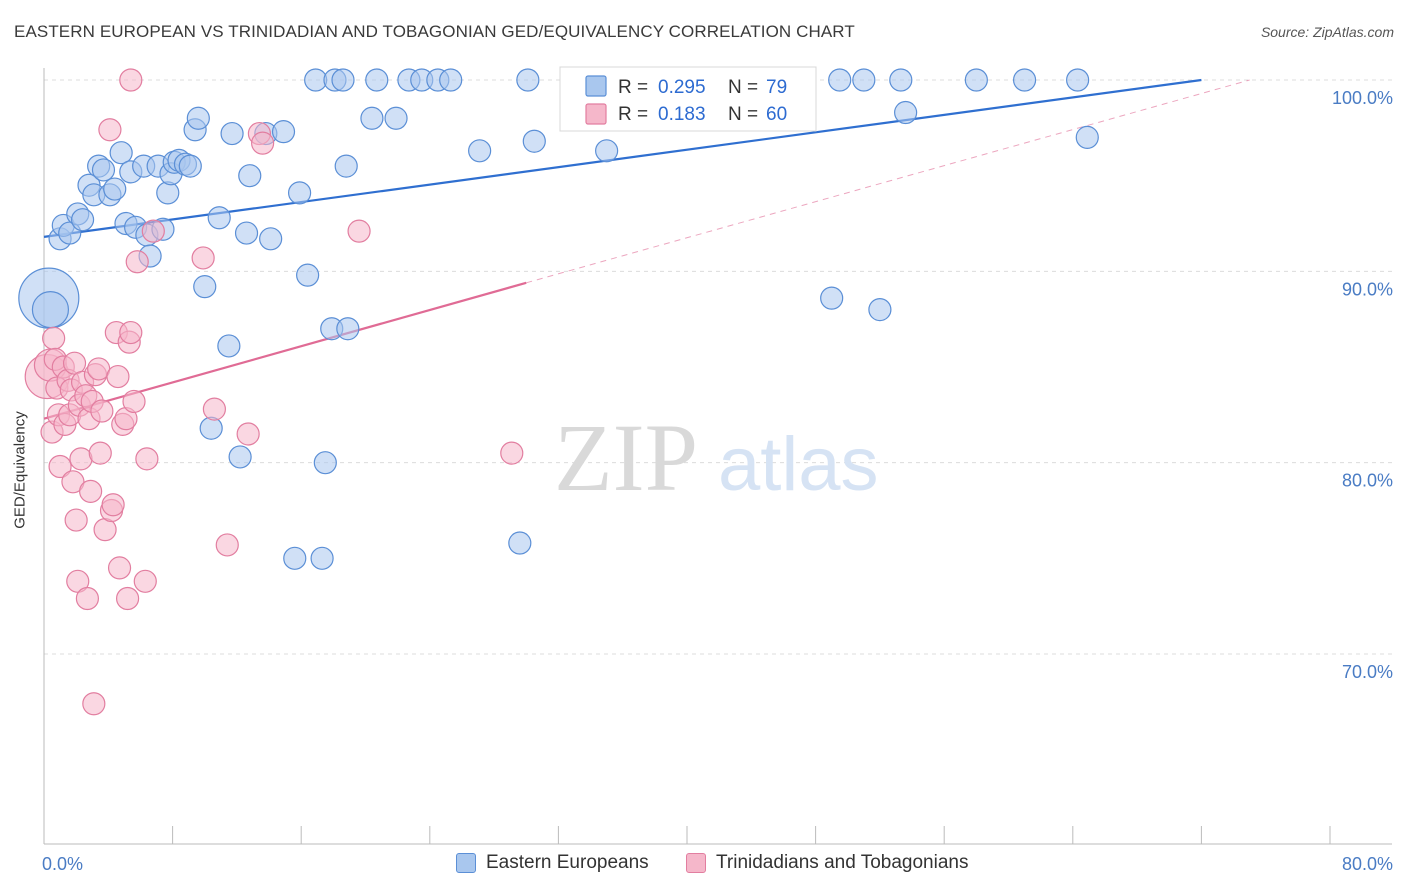 This screenshot has height=892, width=1406. Describe the element at coordinates (1367, 864) in the screenshot. I see `x-tick-label-end: 80.0%` at that location.